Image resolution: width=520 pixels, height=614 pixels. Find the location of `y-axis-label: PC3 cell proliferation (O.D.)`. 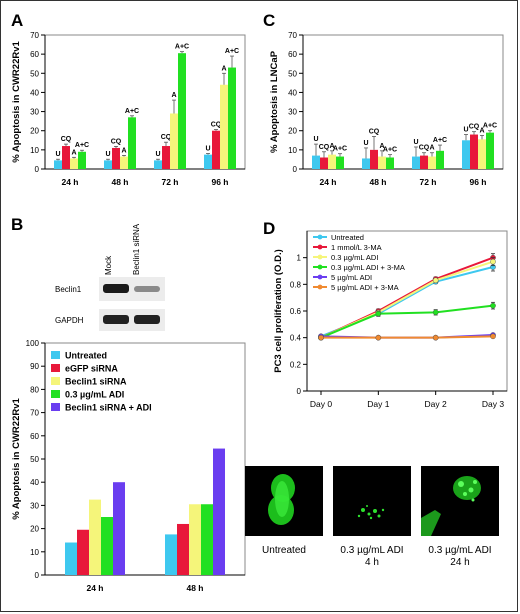

y-axis-label: PC3 cell proliferation (O.D.) is located at coordinates (278, 311).